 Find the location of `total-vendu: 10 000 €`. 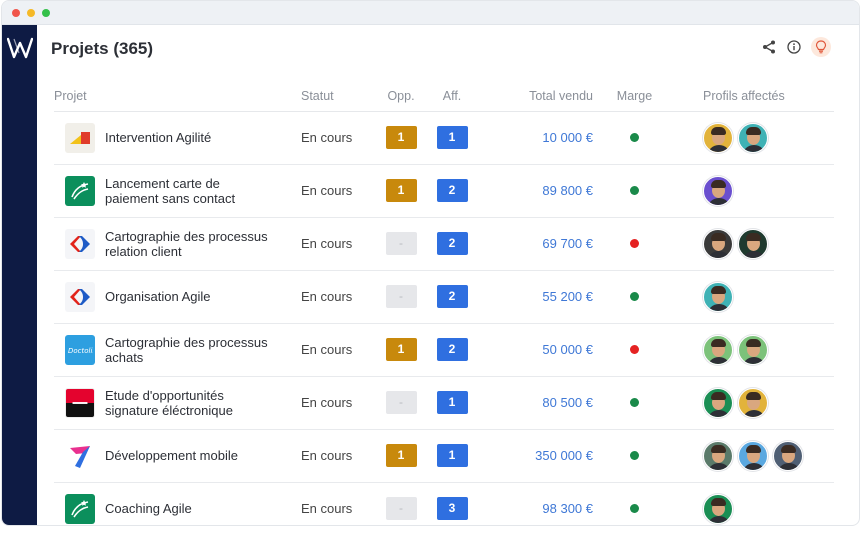

total-vendu: 10 000 € is located at coordinates (567, 137).